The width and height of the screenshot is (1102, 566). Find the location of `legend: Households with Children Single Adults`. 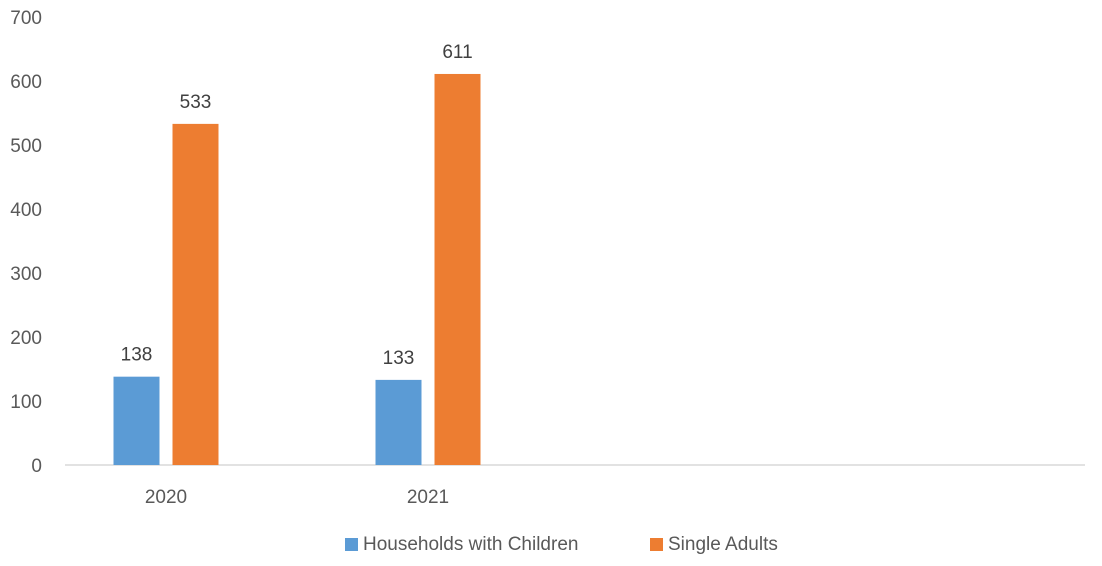

legend: Households with Children Single Adults is located at coordinates (561, 544).